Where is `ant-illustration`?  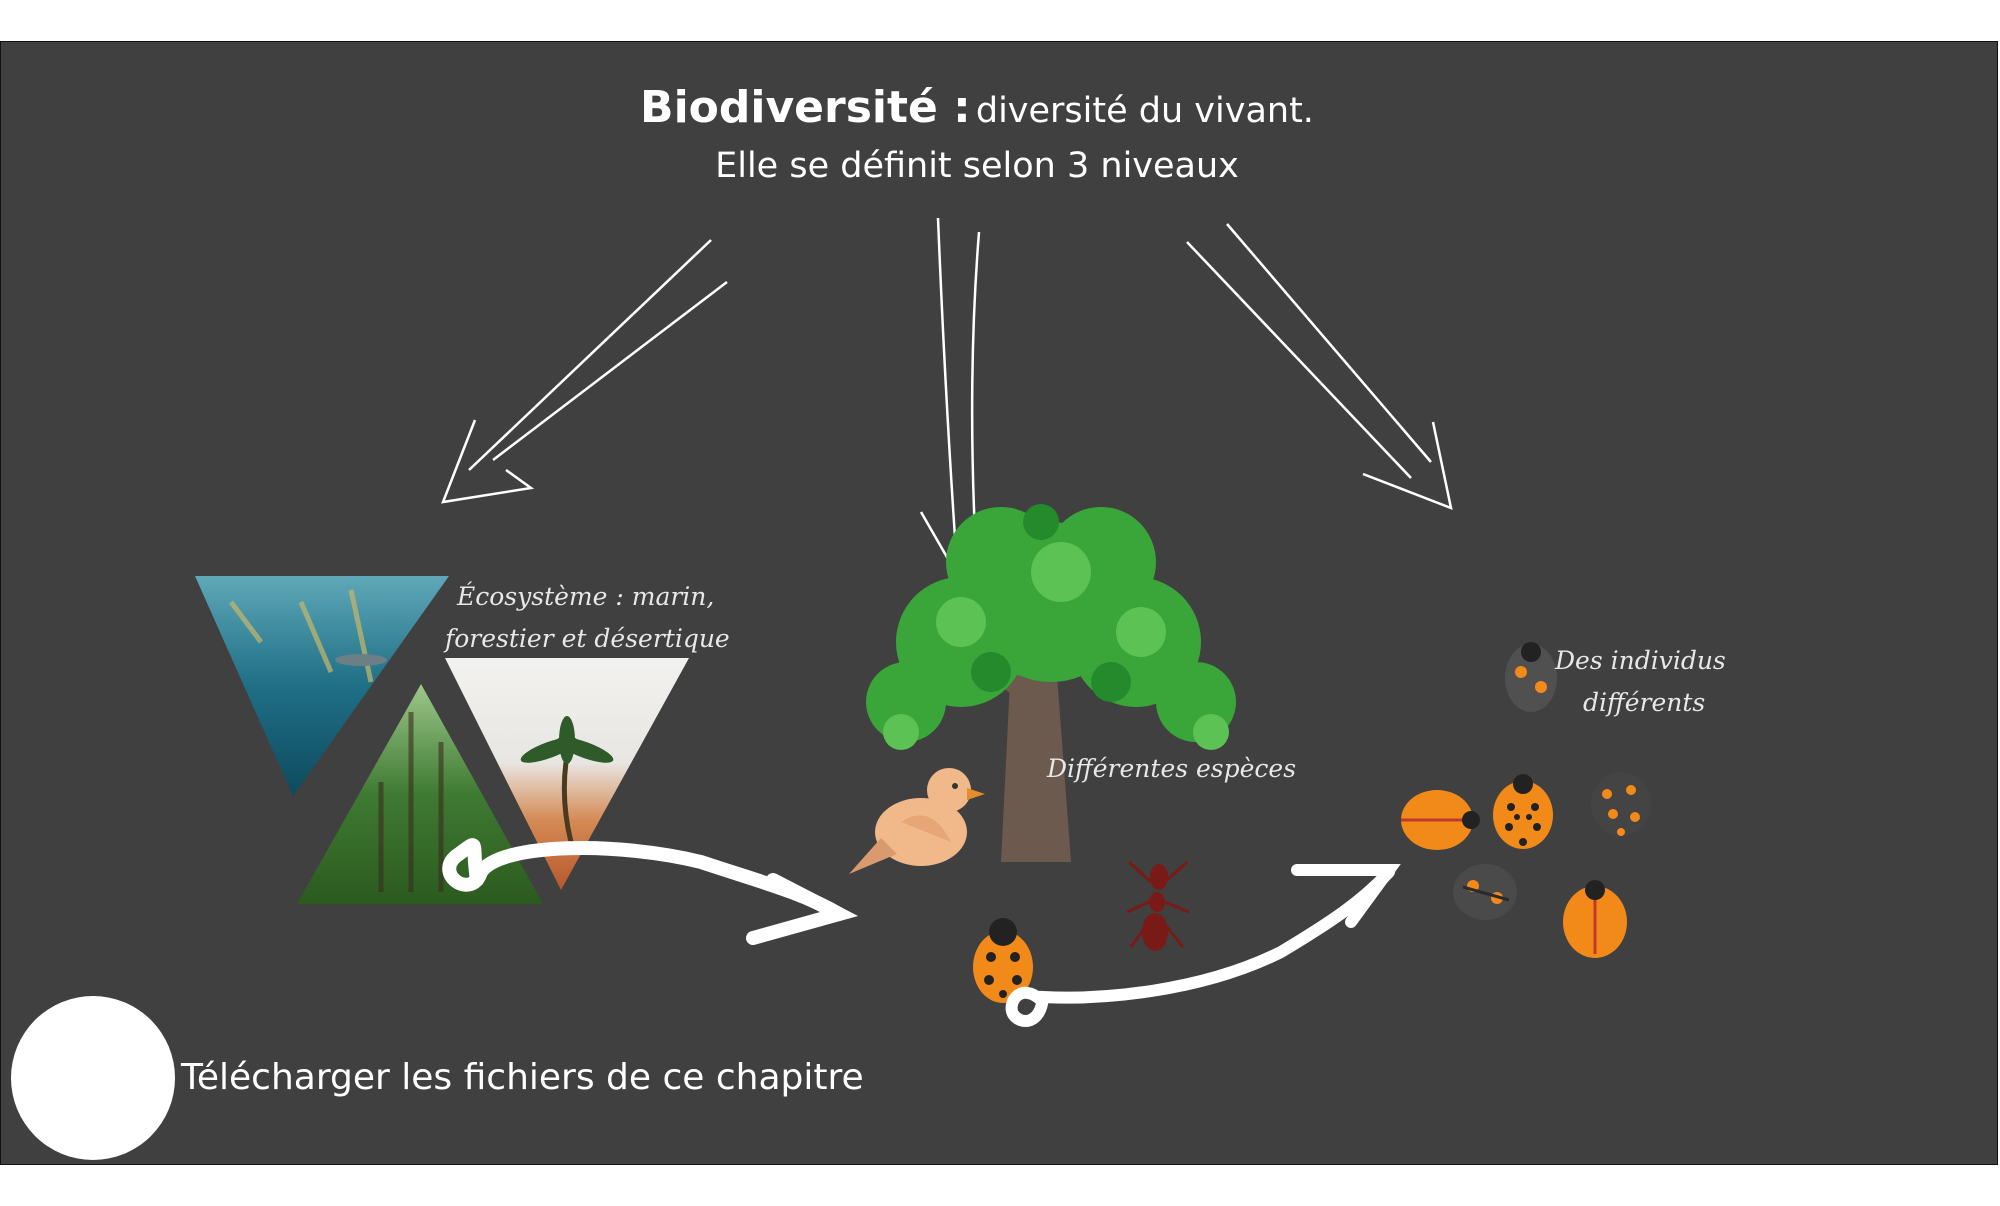
ant-illustration is located at coordinates (1158, 905).